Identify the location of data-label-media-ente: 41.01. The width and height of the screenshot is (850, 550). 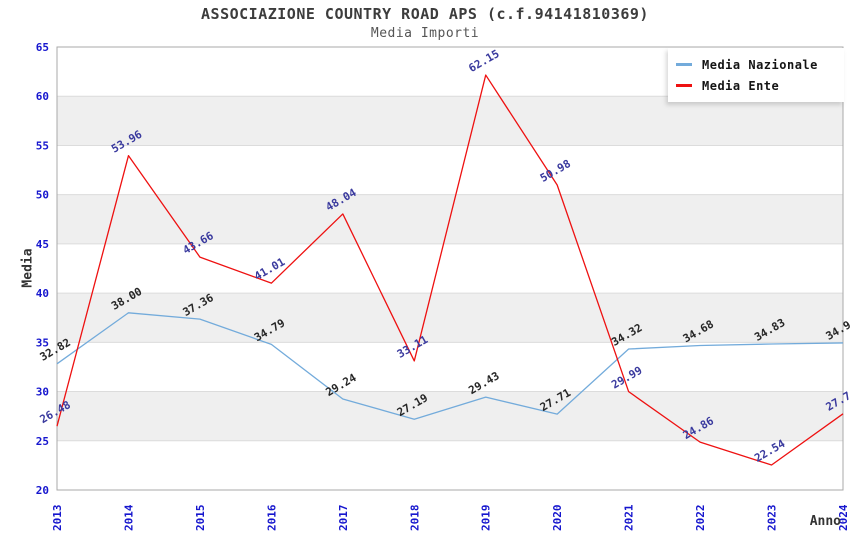
(270, 269).